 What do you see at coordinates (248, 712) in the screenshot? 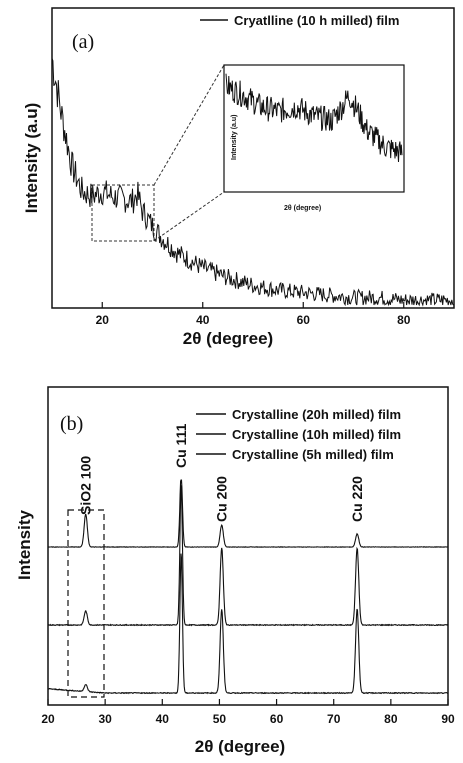
I see `x-ticks-b: 20 30 40 50 60 70 80 90` at bounding box center [248, 712].